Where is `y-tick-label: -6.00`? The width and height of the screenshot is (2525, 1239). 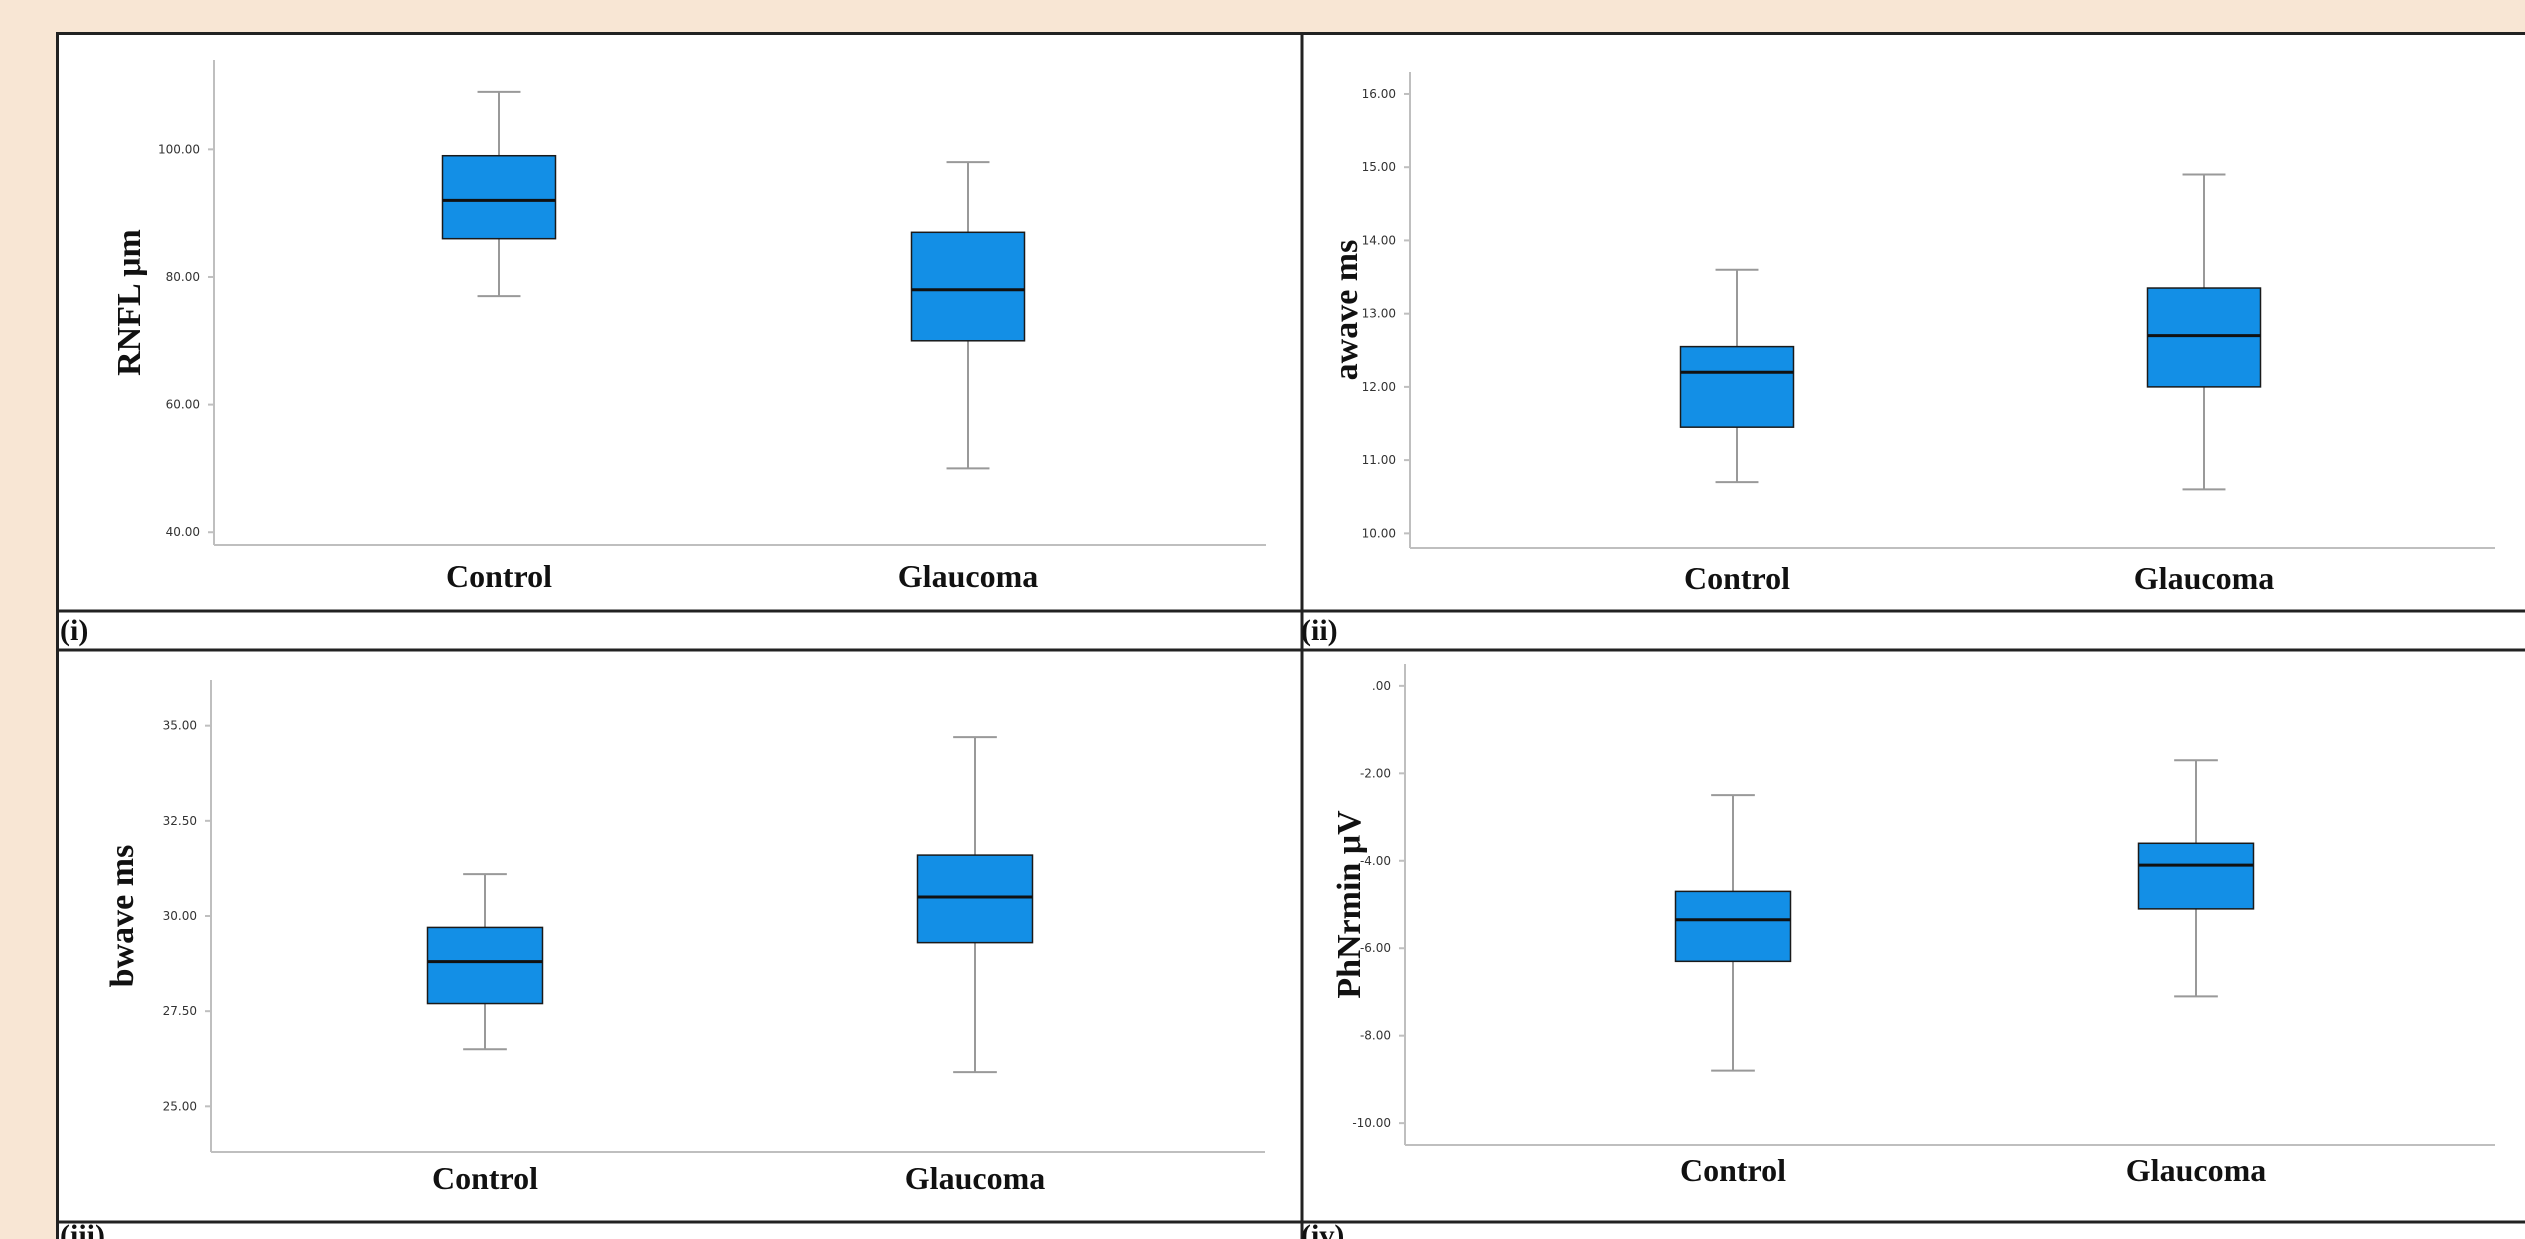
y-tick-label: -6.00 is located at coordinates (1375, 948).